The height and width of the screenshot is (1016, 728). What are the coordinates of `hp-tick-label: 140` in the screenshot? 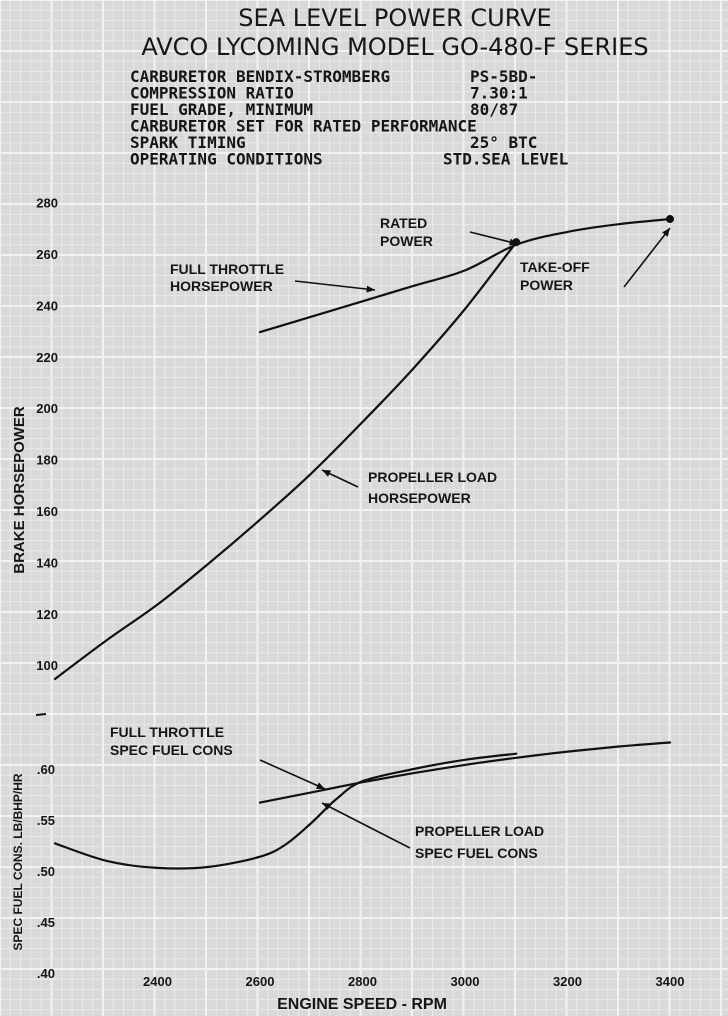 It's located at (47, 562).